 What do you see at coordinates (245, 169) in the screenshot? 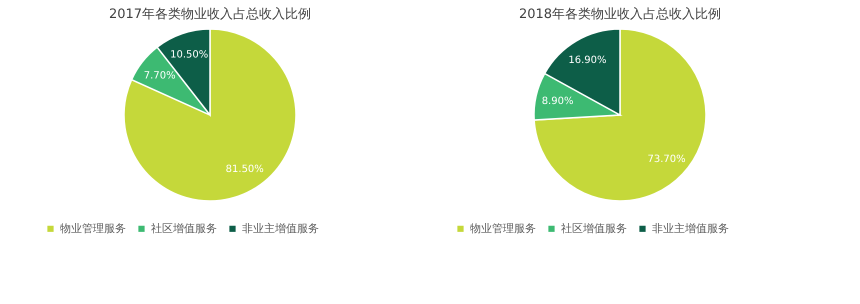
I see `data-label: 81.50%` at bounding box center [245, 169].